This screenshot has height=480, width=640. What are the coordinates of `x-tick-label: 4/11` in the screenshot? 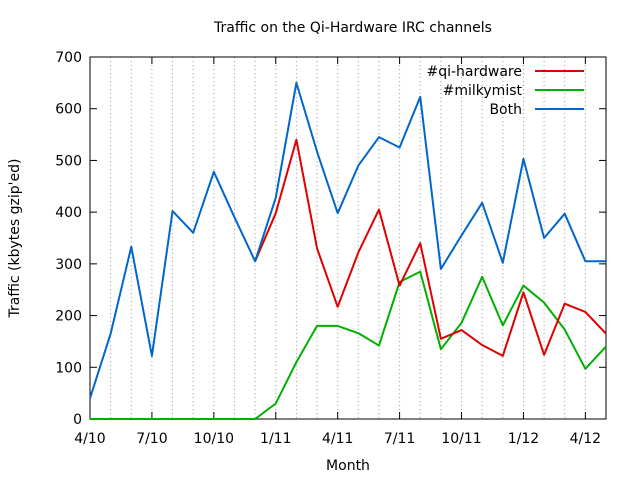 It's located at (337, 439).